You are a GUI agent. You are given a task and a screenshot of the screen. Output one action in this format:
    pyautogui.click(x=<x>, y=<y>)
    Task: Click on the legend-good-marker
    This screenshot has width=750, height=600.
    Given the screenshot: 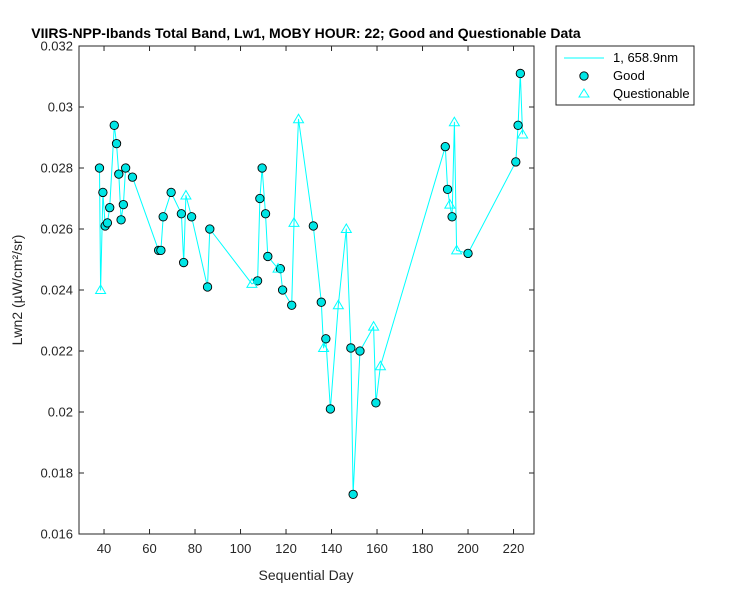 What is the action you would take?
    pyautogui.click(x=584, y=76)
    